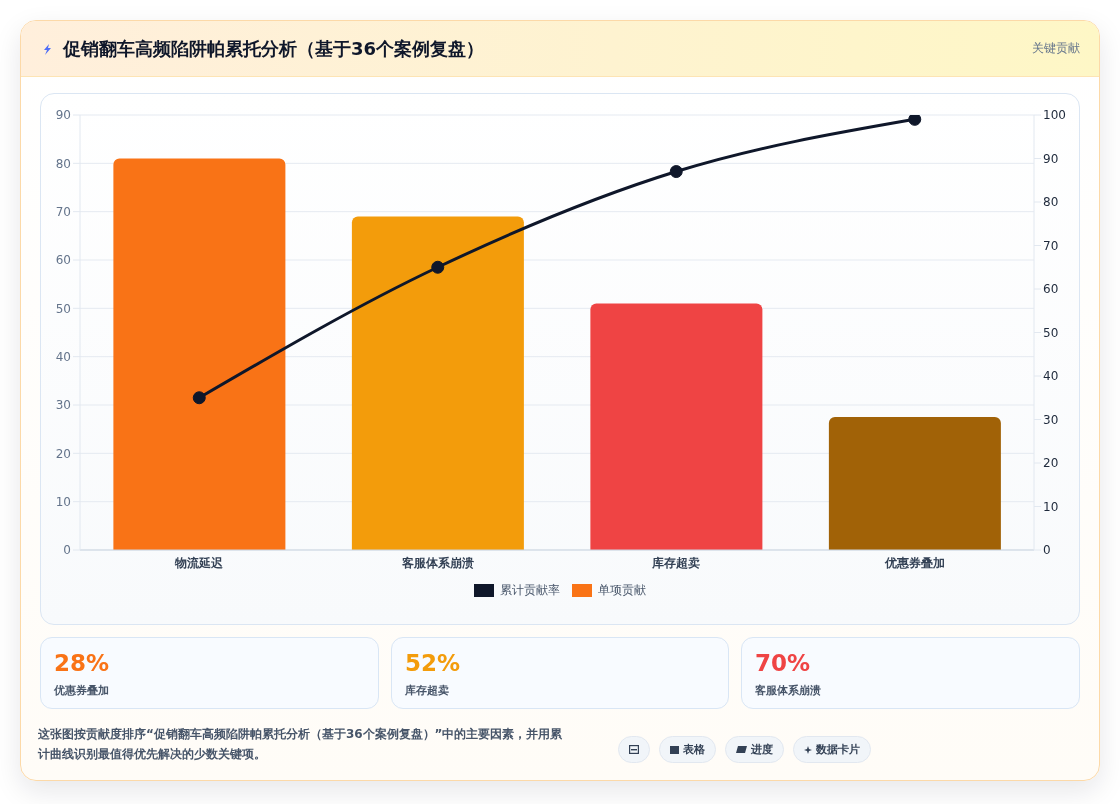  What do you see at coordinates (63, 115) in the screenshot?
I see `y-tick-label: 90` at bounding box center [63, 115].